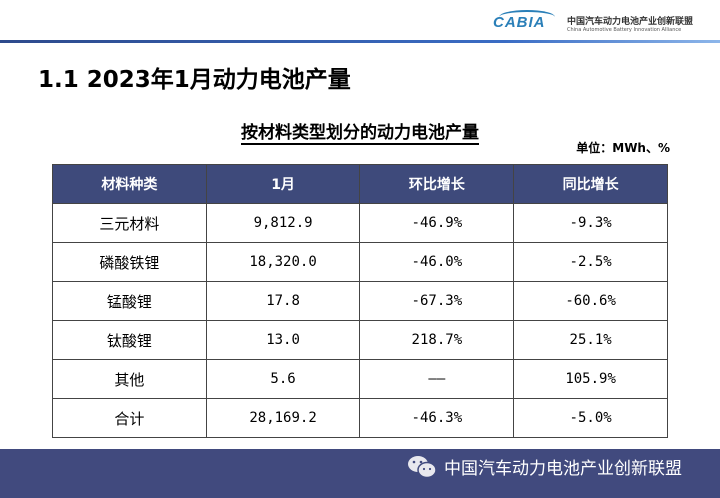  I want to click on table-row: 锰酸锂 17.8 -67.3% -60.6%, so click(360, 301).